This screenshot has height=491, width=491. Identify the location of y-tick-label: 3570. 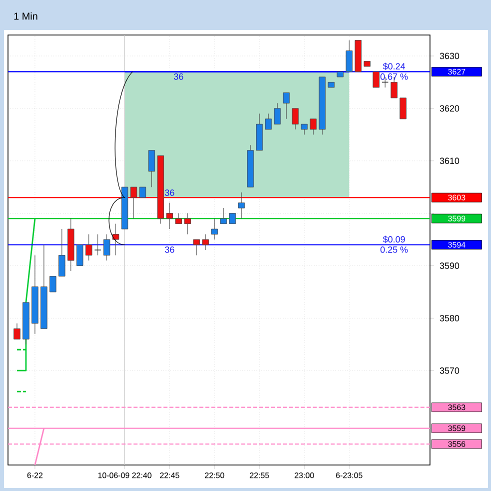
(450, 370).